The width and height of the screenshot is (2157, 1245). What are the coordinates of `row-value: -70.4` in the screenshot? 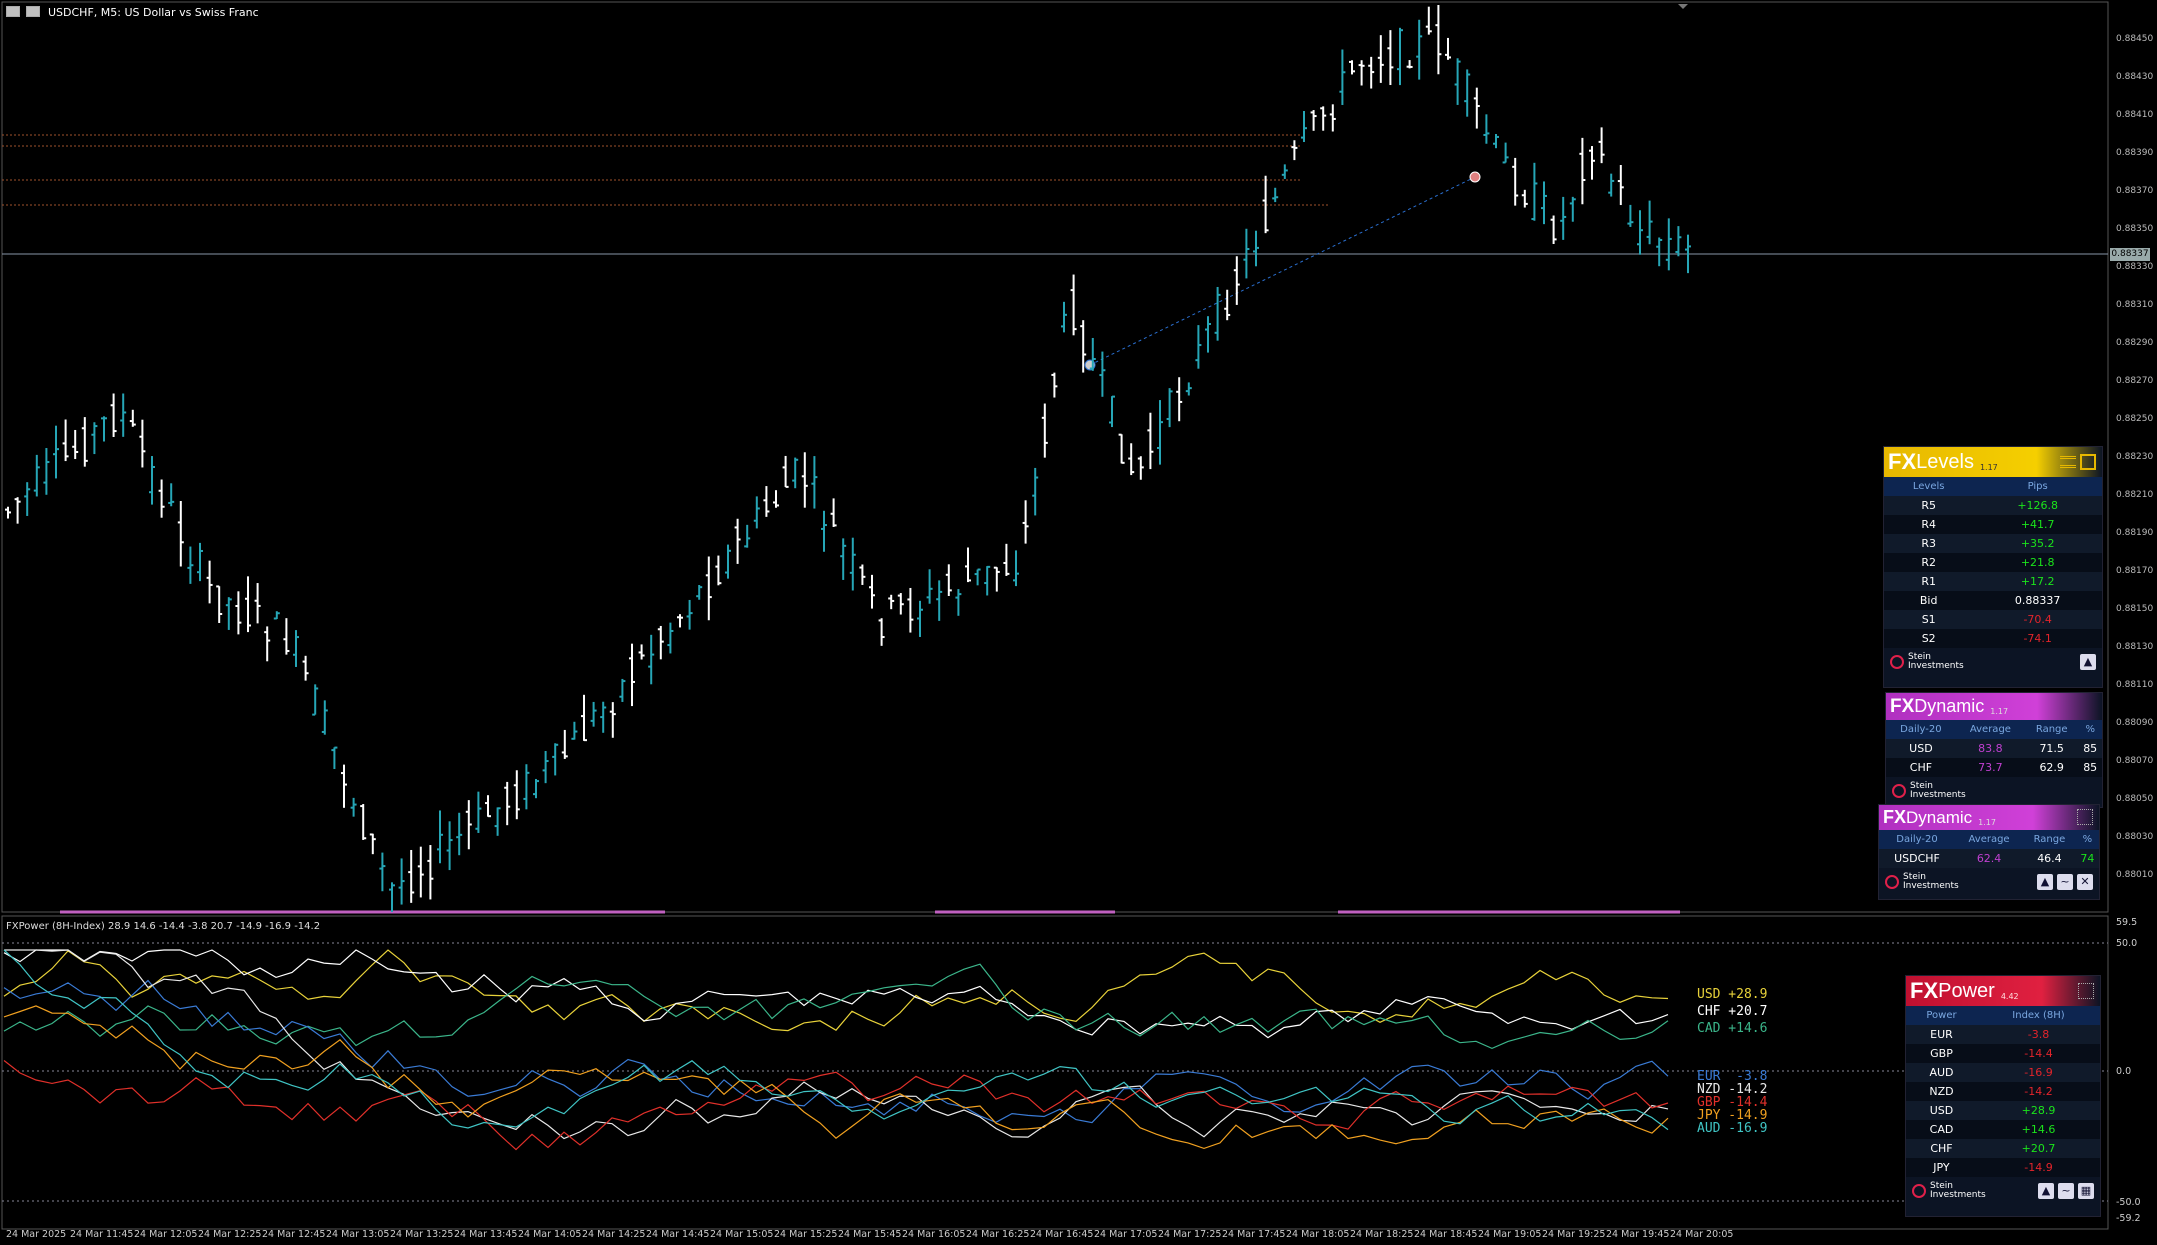 It's located at (2037, 619).